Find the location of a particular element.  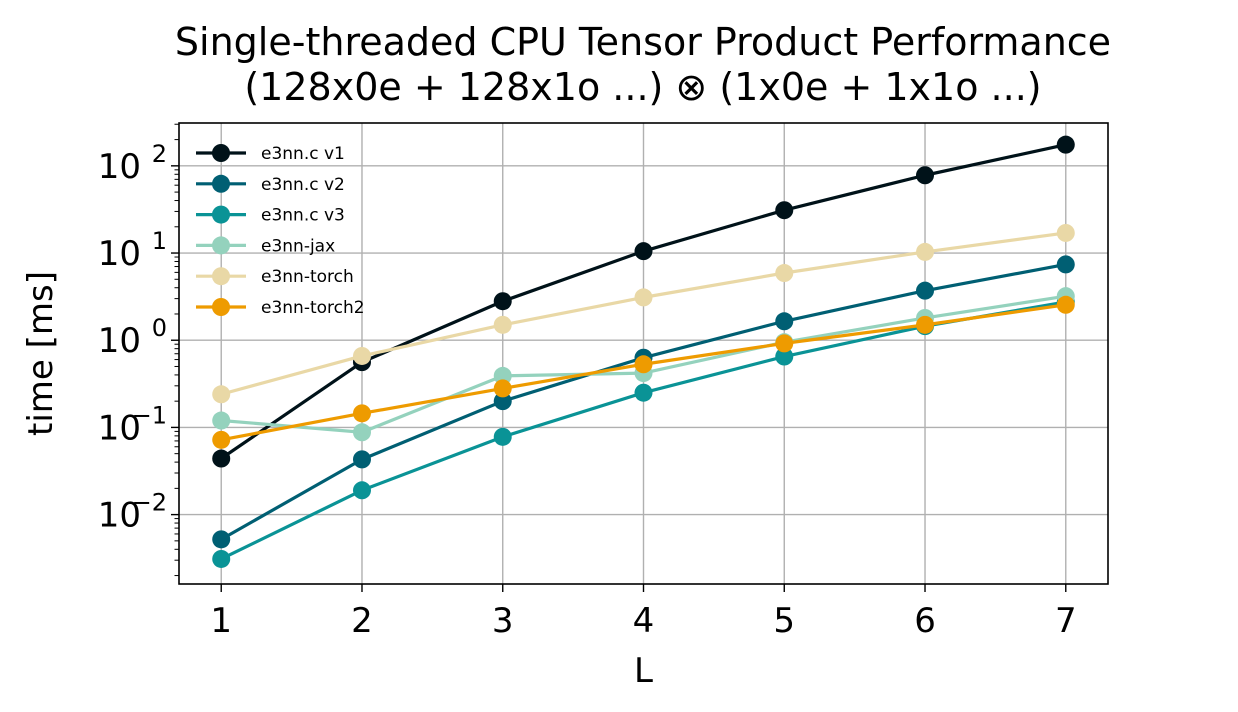

y-tick-exponent-3: 0 is located at coordinates (159, 328).